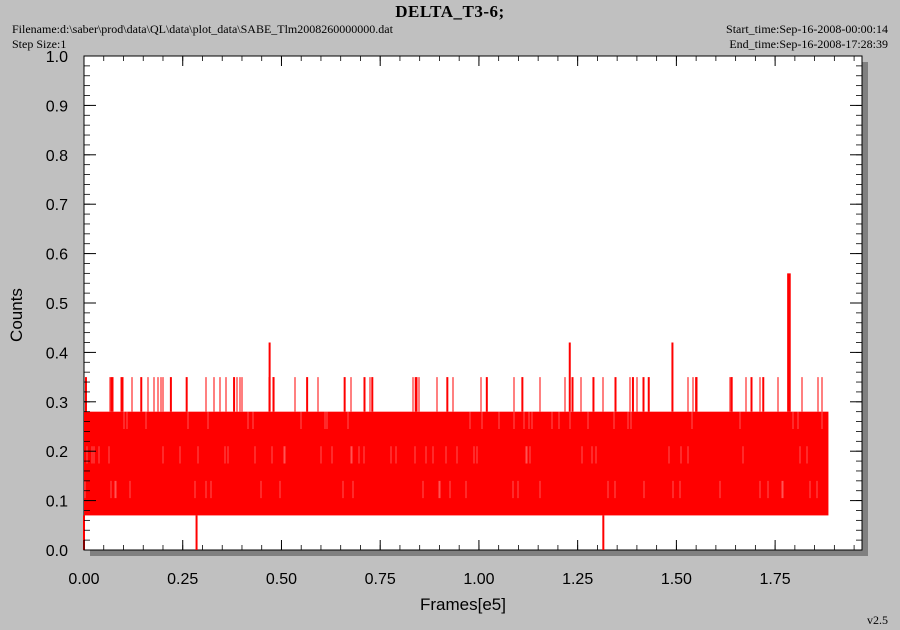  Describe the element at coordinates (16, 315) in the screenshot. I see `y-axis-label: Counts` at that location.